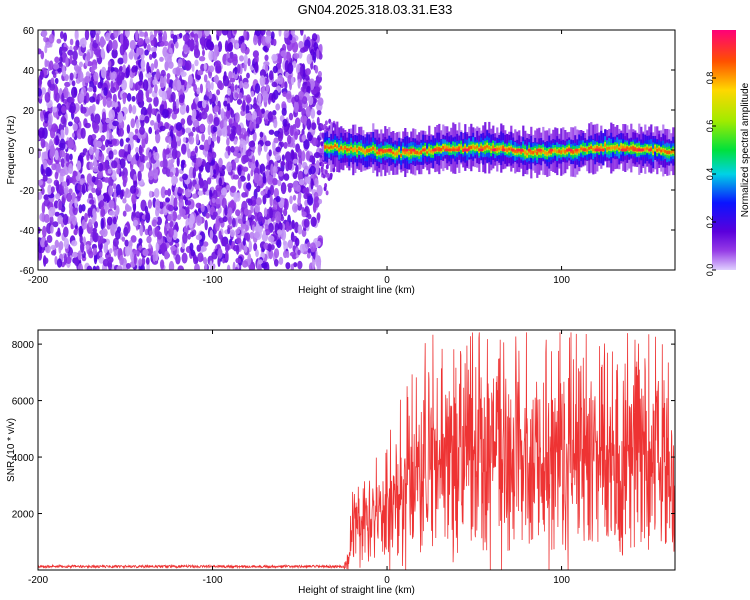  I want to click on snr-x-tick-label: -100, so click(213, 580).